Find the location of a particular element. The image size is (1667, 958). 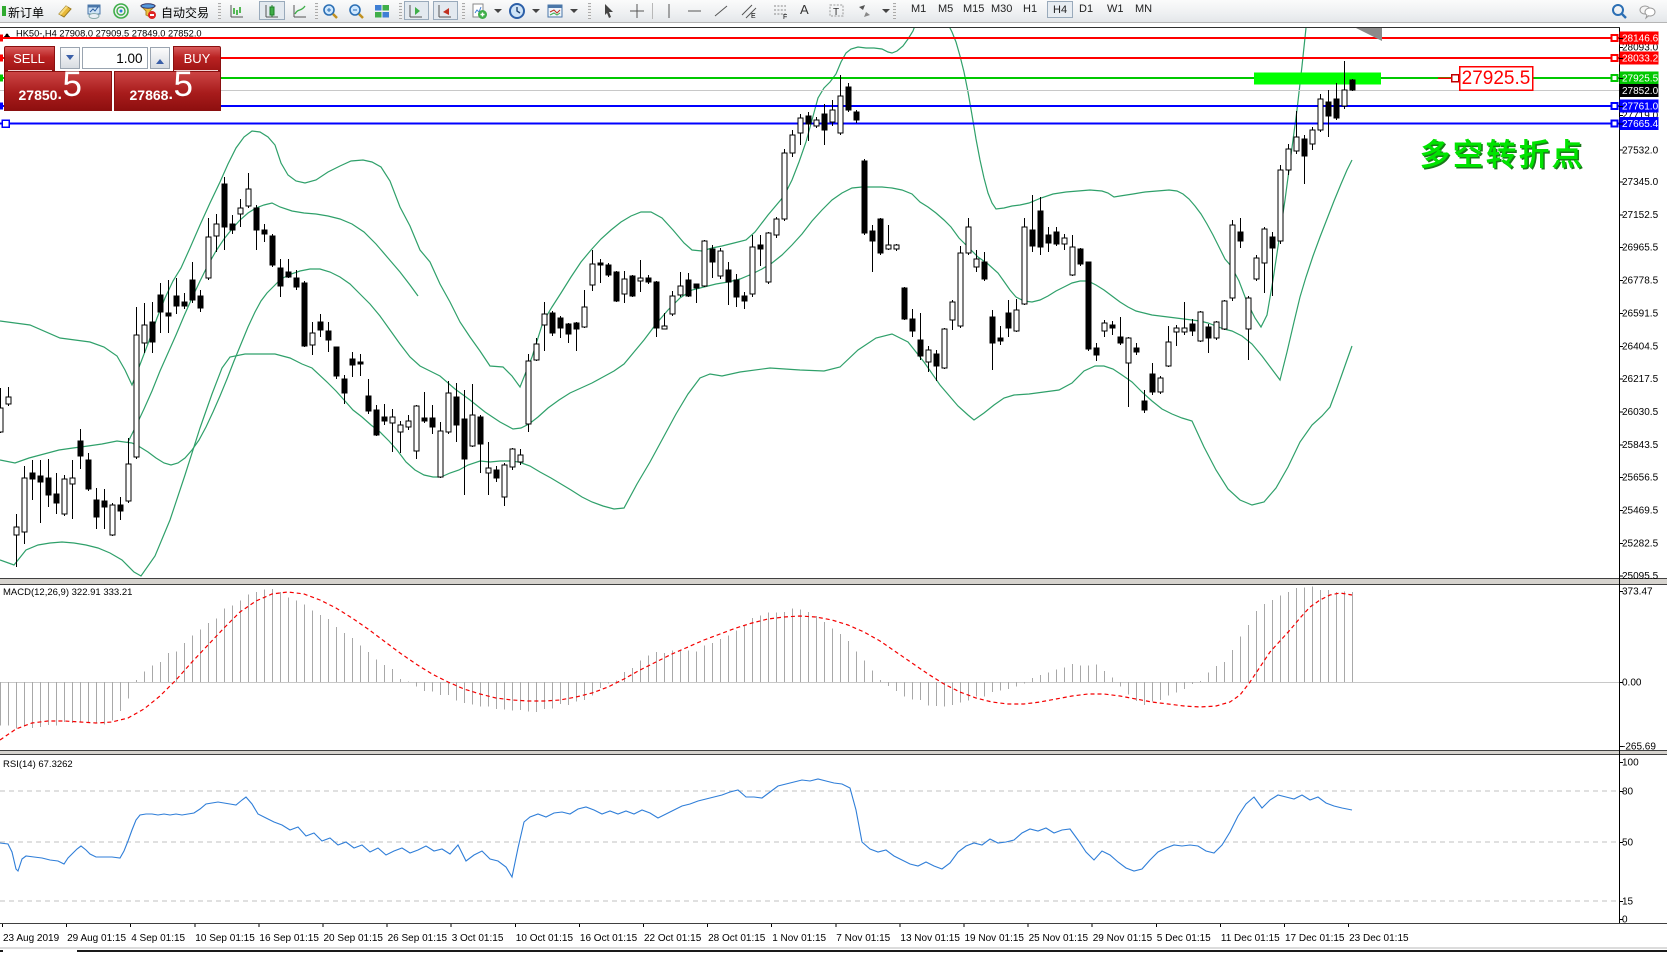

svg-text: 3 Oct 01:15 is located at coordinates (478, 938).